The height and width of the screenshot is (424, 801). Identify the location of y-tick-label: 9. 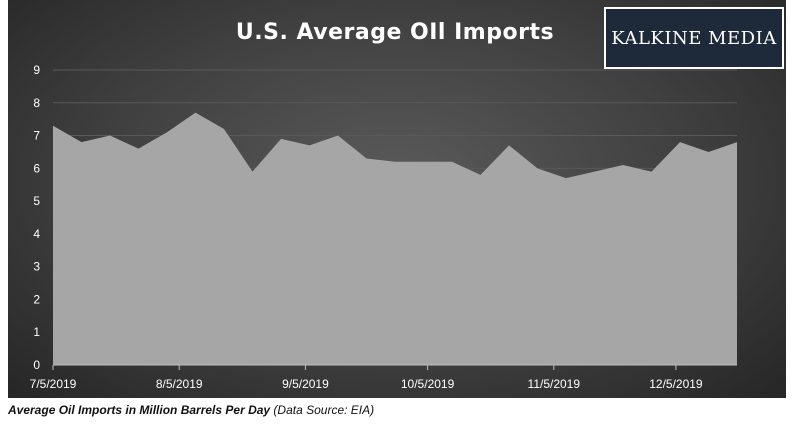
(36, 70).